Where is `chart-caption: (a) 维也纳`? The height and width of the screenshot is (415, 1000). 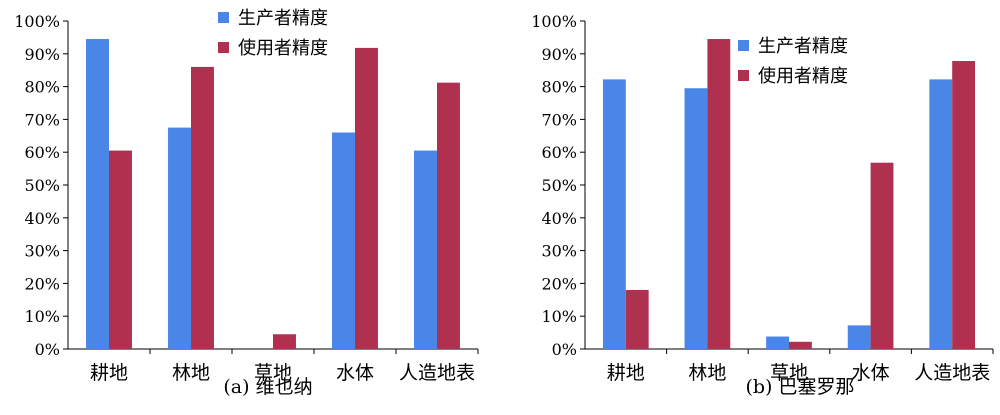
chart-caption: (a) 维也纳 is located at coordinates (267, 387).